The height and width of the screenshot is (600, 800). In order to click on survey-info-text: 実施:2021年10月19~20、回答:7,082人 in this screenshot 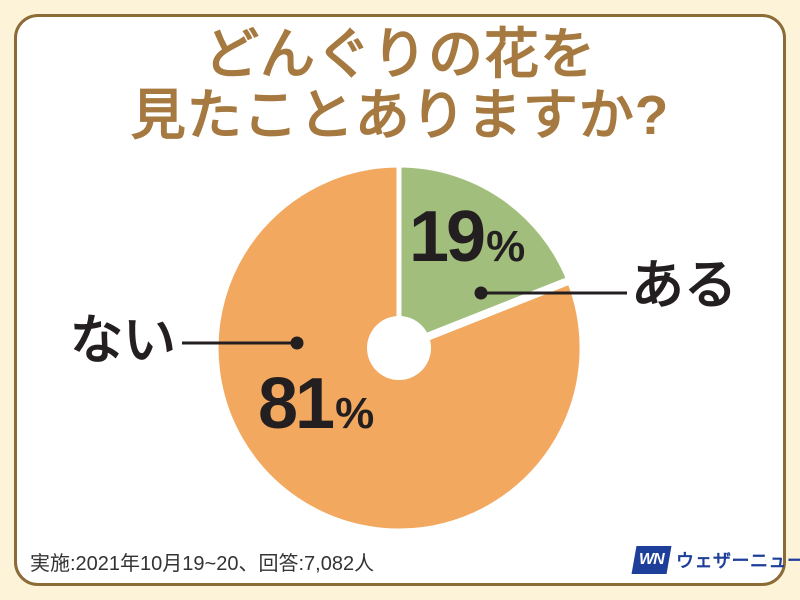, I will do `click(202, 564)`.